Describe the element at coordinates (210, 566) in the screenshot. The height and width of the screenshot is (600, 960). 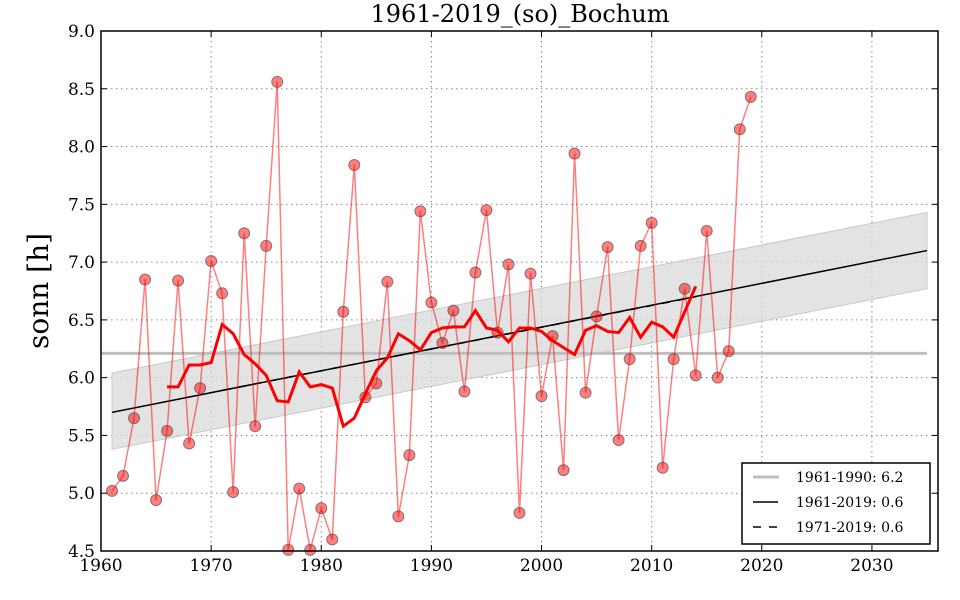
I see `x-tick-label: 1970` at that location.